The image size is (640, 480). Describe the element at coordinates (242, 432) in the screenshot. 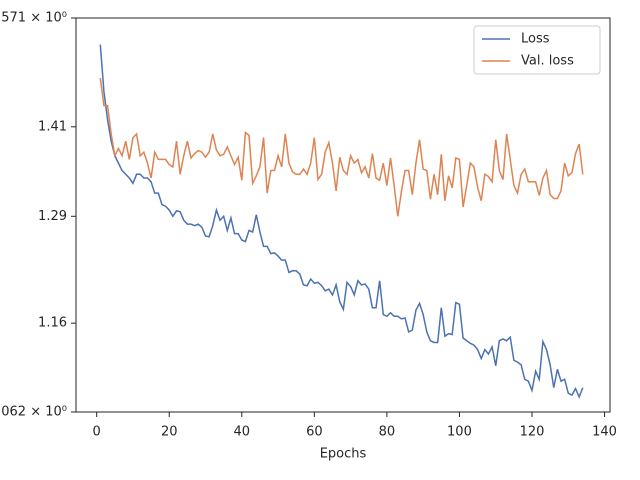

I see `x-tick-label: 40` at that location.